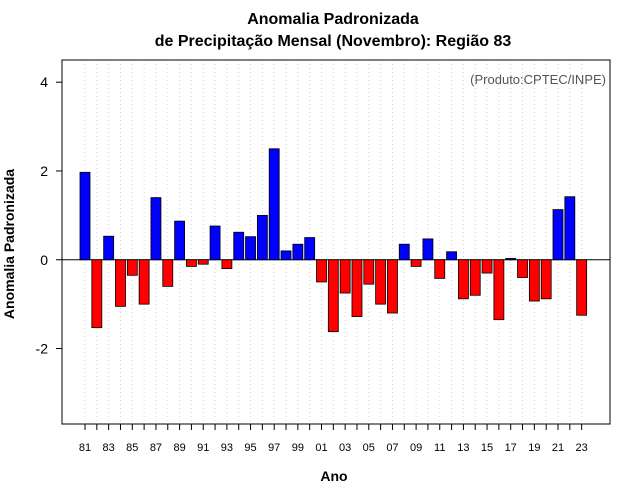 This screenshot has height=500, width=640. I want to click on x-tick-label: 81, so click(85, 448).